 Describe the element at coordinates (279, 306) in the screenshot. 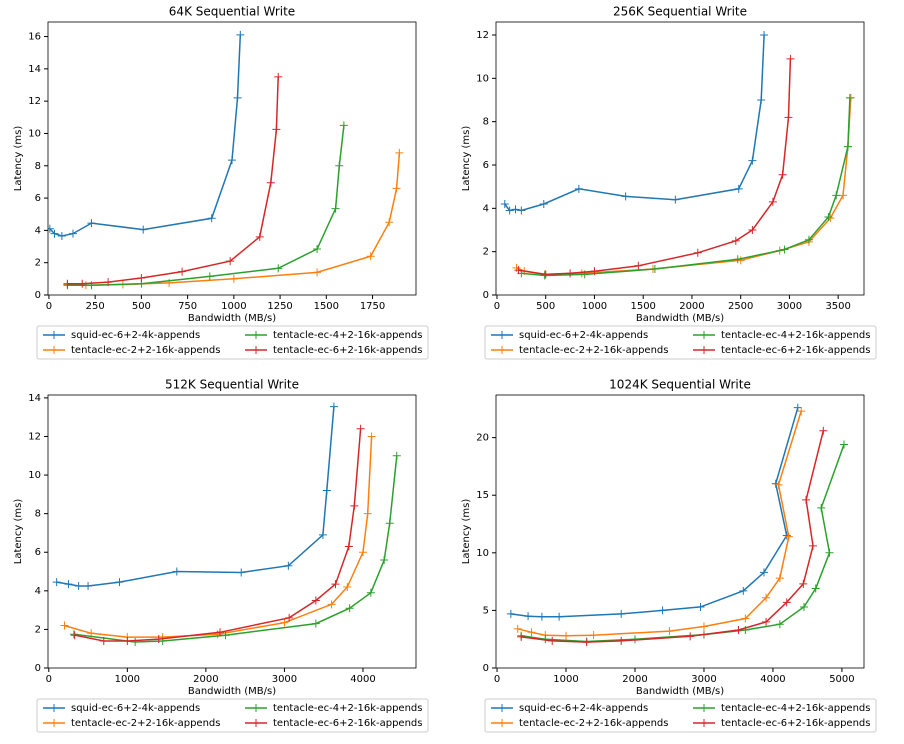

I see `x-tick-label: 1250` at that location.